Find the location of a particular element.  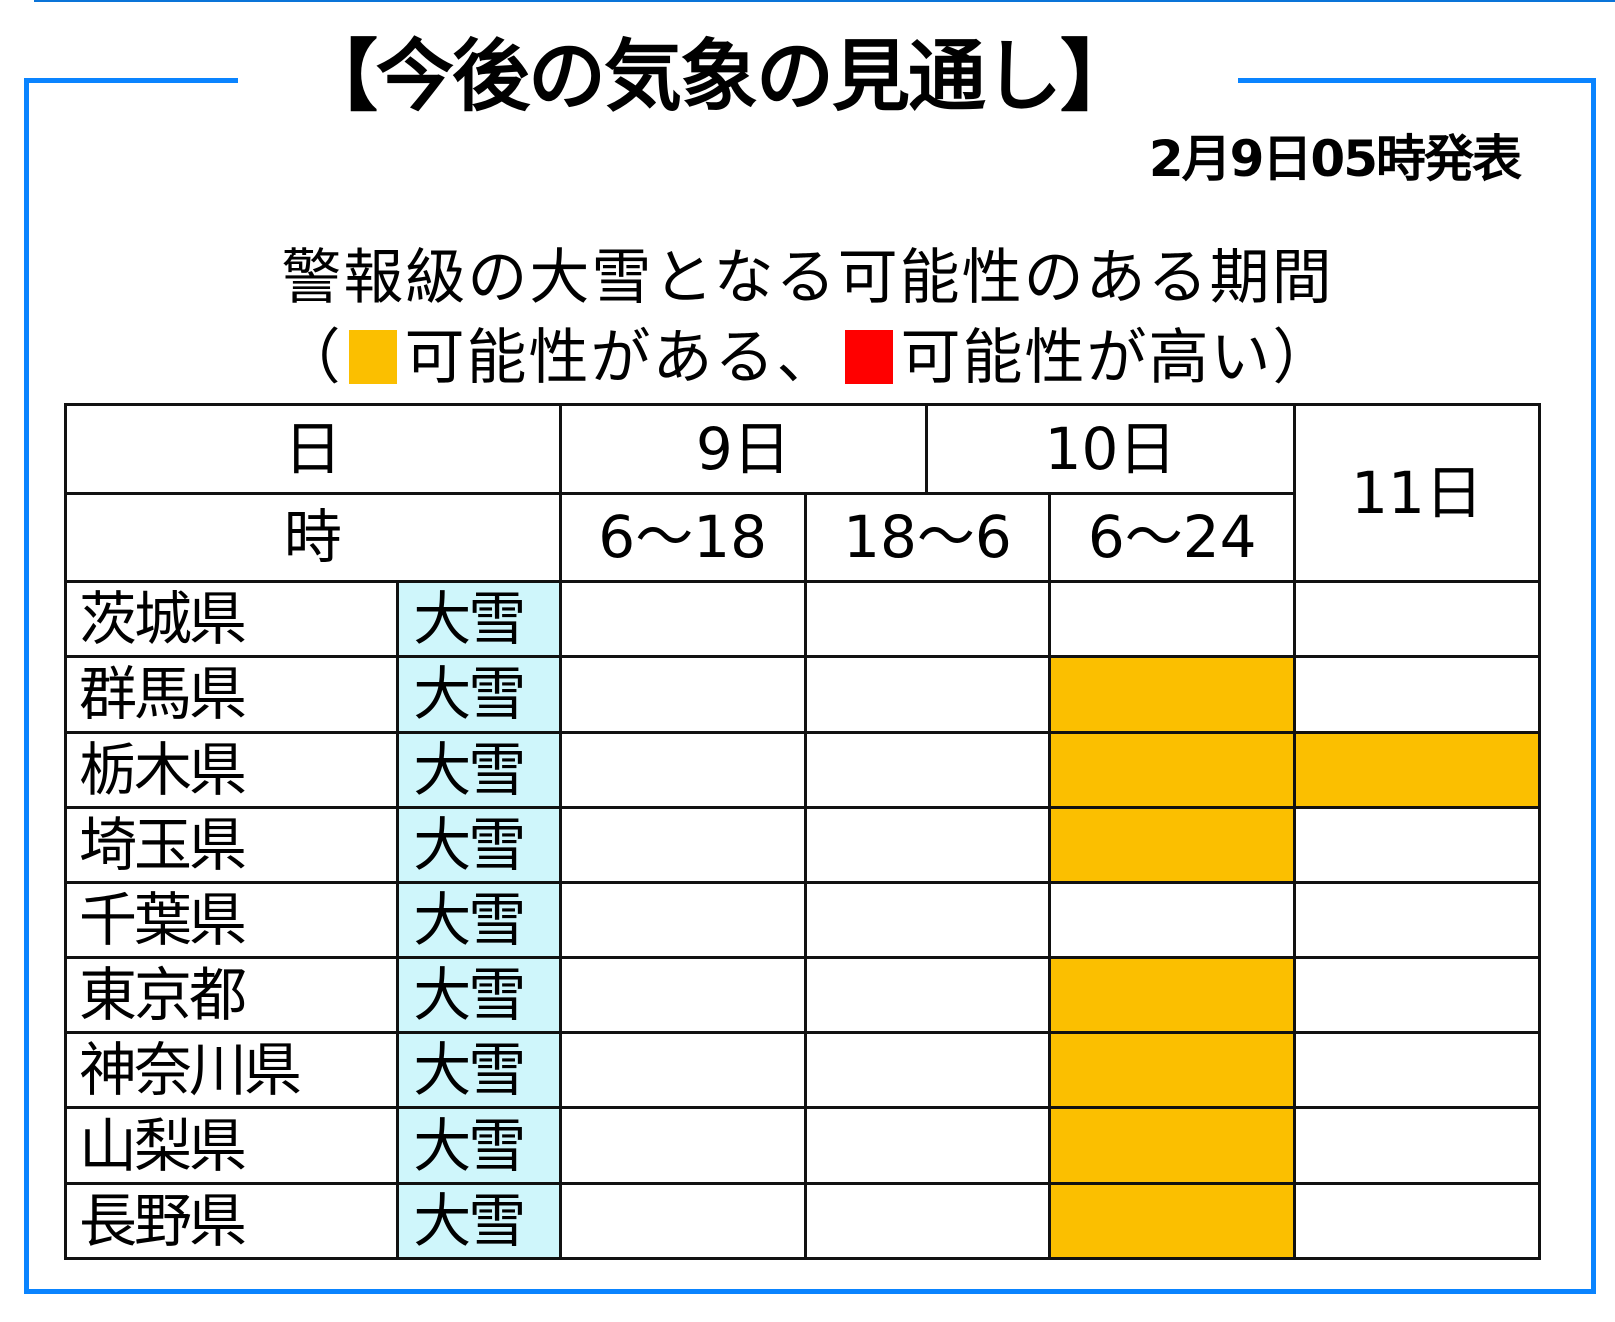

prefecture-name: 千葉県 is located at coordinates (231, 920).